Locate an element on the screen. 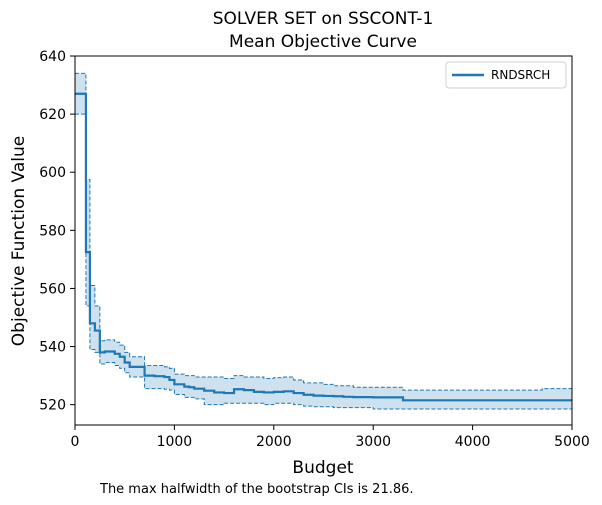  y-tick-label: 520 is located at coordinates (52, 406).